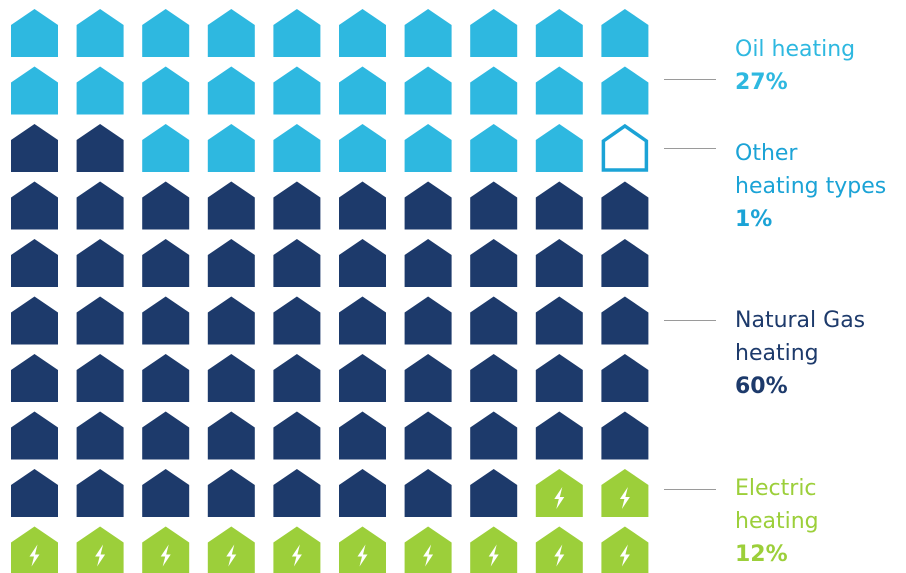 The width and height of the screenshot is (906, 573). Describe the element at coordinates (795, 49) in the screenshot. I see `legend-label: Oil heating` at that location.